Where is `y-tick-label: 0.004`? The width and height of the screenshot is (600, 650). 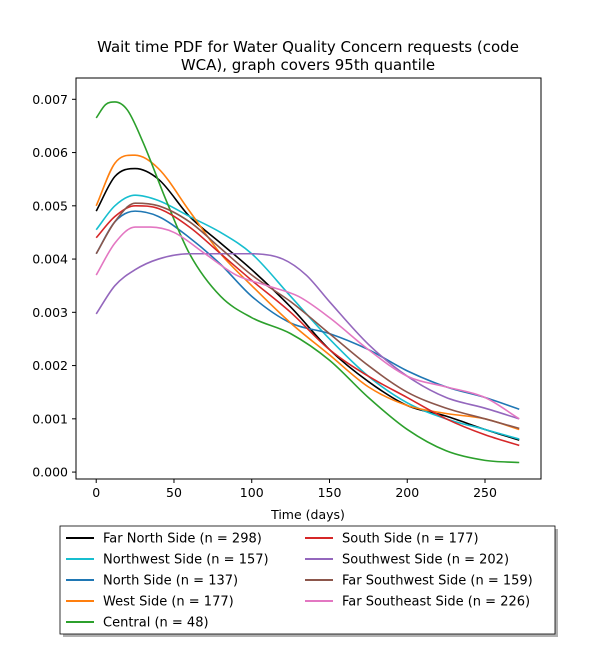 y-tick-label: 0.004 is located at coordinates (50, 259).